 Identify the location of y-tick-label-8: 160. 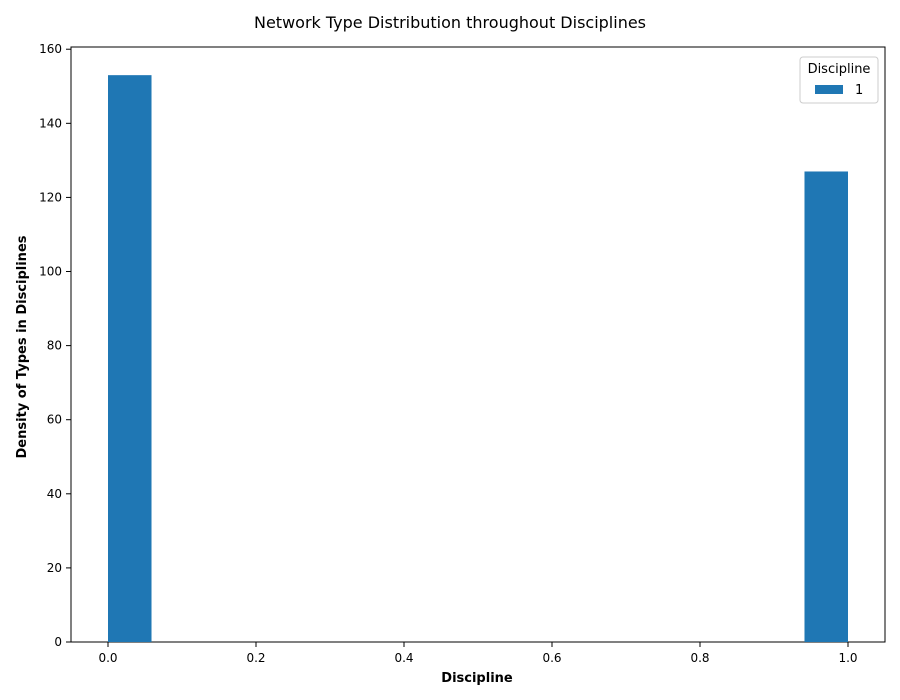
(50, 49).